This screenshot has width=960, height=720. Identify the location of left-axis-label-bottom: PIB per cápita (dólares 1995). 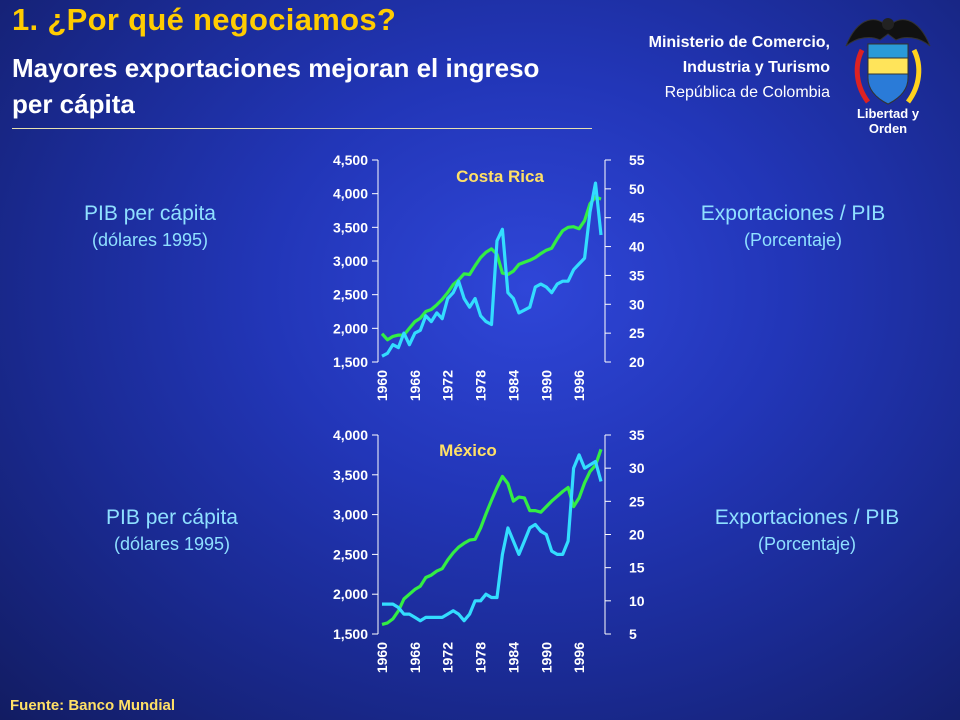
(172, 530).